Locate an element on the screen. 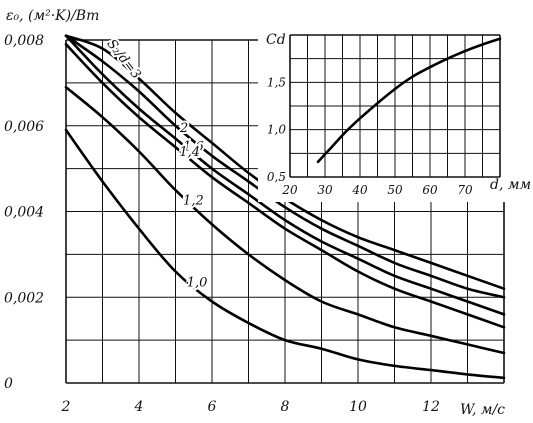 This screenshot has width=533, height=423. inset-x-axis-label: d, мм is located at coordinates (510, 185).